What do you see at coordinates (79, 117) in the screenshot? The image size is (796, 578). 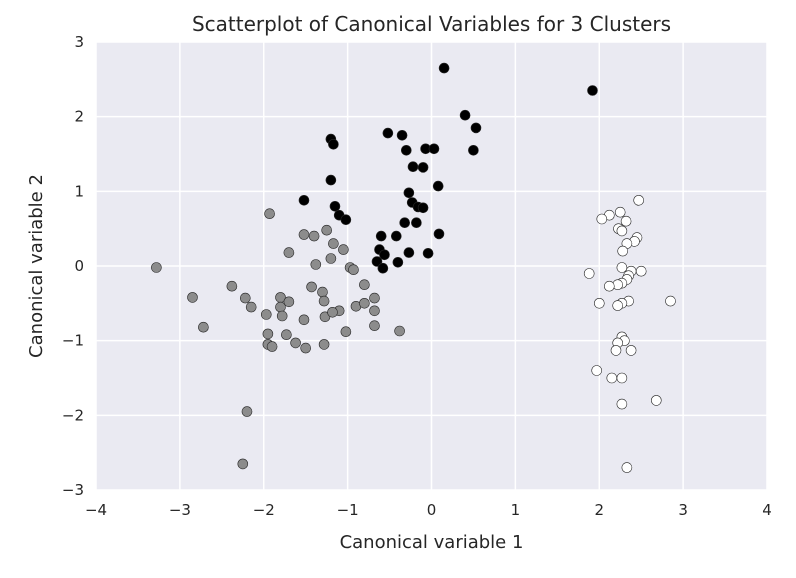 I see `y-tick-label: 2` at bounding box center [79, 117].